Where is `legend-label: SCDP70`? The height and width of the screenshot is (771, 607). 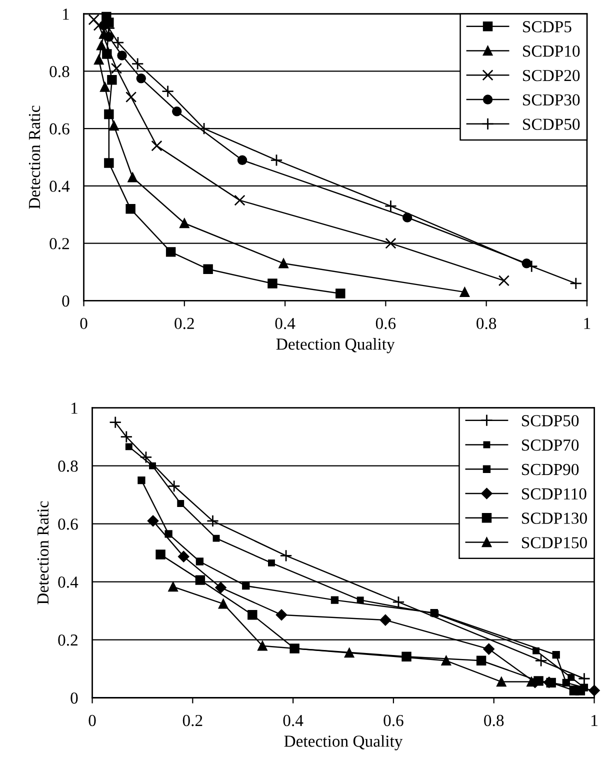 legend-label: SCDP70 is located at coordinates (550, 445).